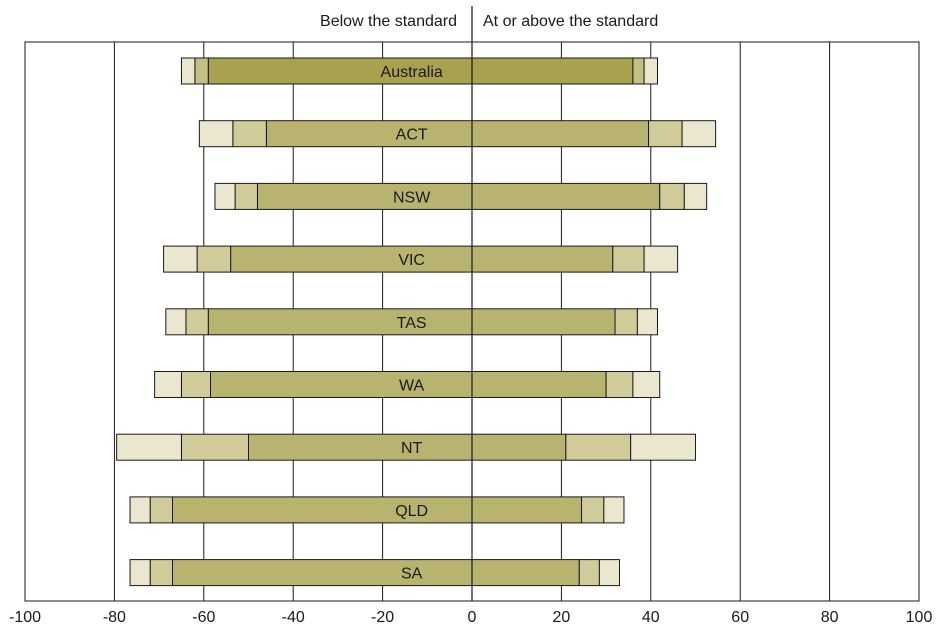 The image size is (944, 628). Describe the element at coordinates (412, 574) in the screenshot. I see `category-label: SA` at that location.